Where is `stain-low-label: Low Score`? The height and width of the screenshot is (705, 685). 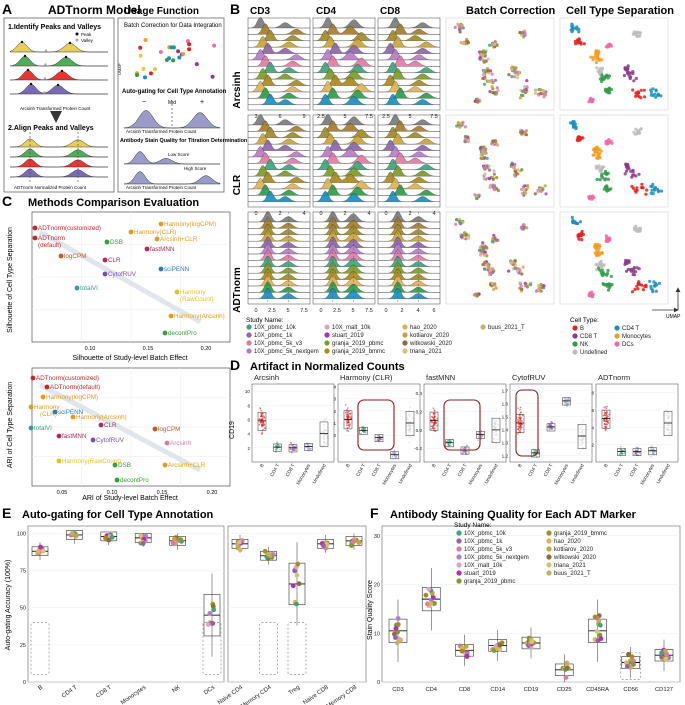
stain-low-label: Low Score is located at coordinates (179, 154).